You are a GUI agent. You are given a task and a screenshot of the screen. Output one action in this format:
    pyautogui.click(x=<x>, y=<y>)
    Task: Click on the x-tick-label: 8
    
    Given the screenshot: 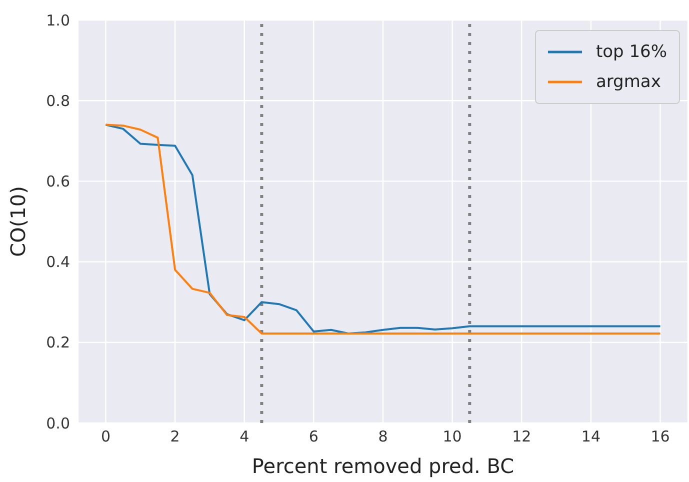 What is the action you would take?
    pyautogui.click(x=383, y=437)
    